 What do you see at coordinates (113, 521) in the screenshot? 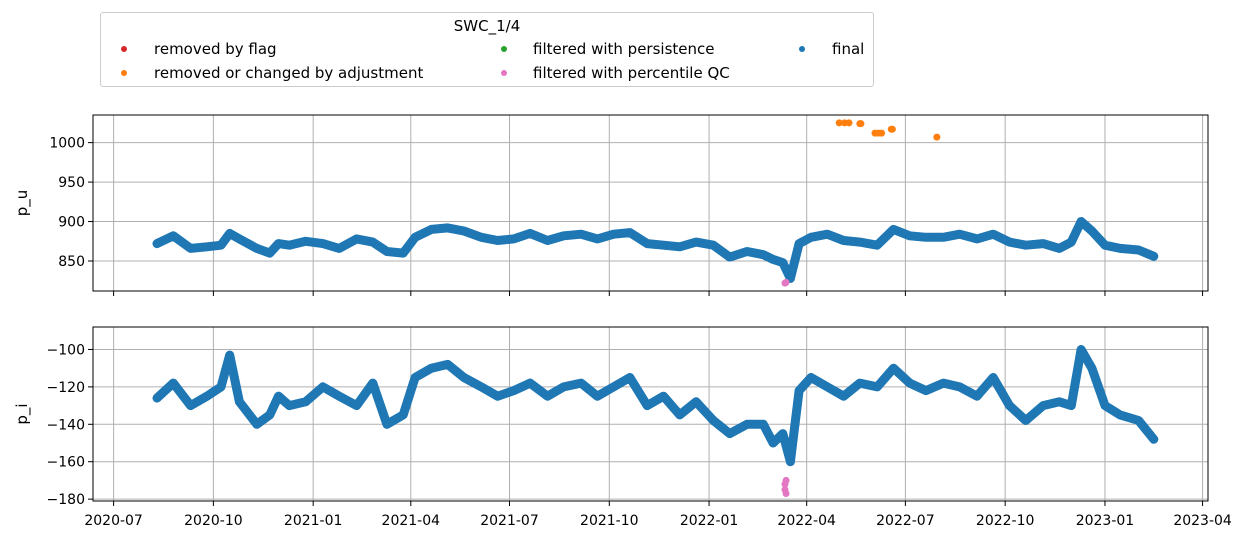
I see `x-tick-label: 2020-07` at bounding box center [113, 521].